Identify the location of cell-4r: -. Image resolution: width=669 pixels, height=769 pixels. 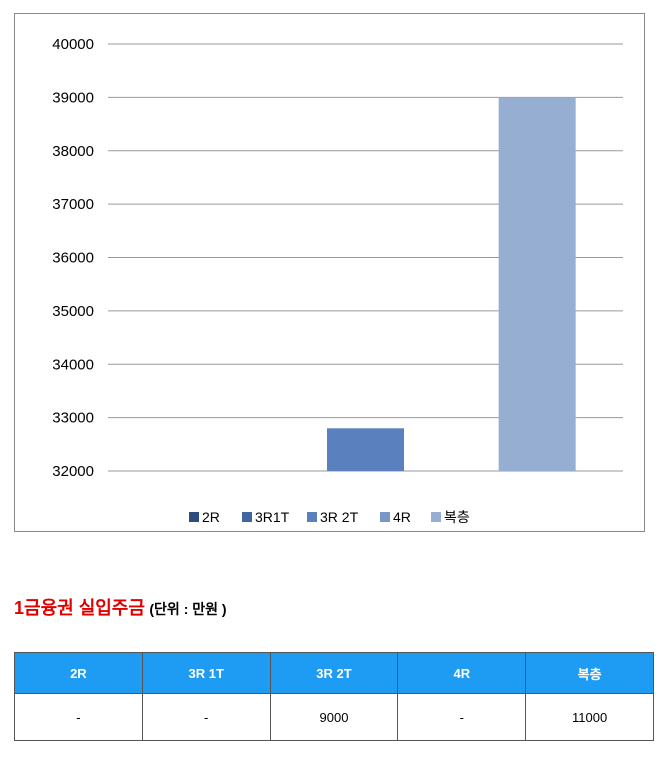
(462, 717).